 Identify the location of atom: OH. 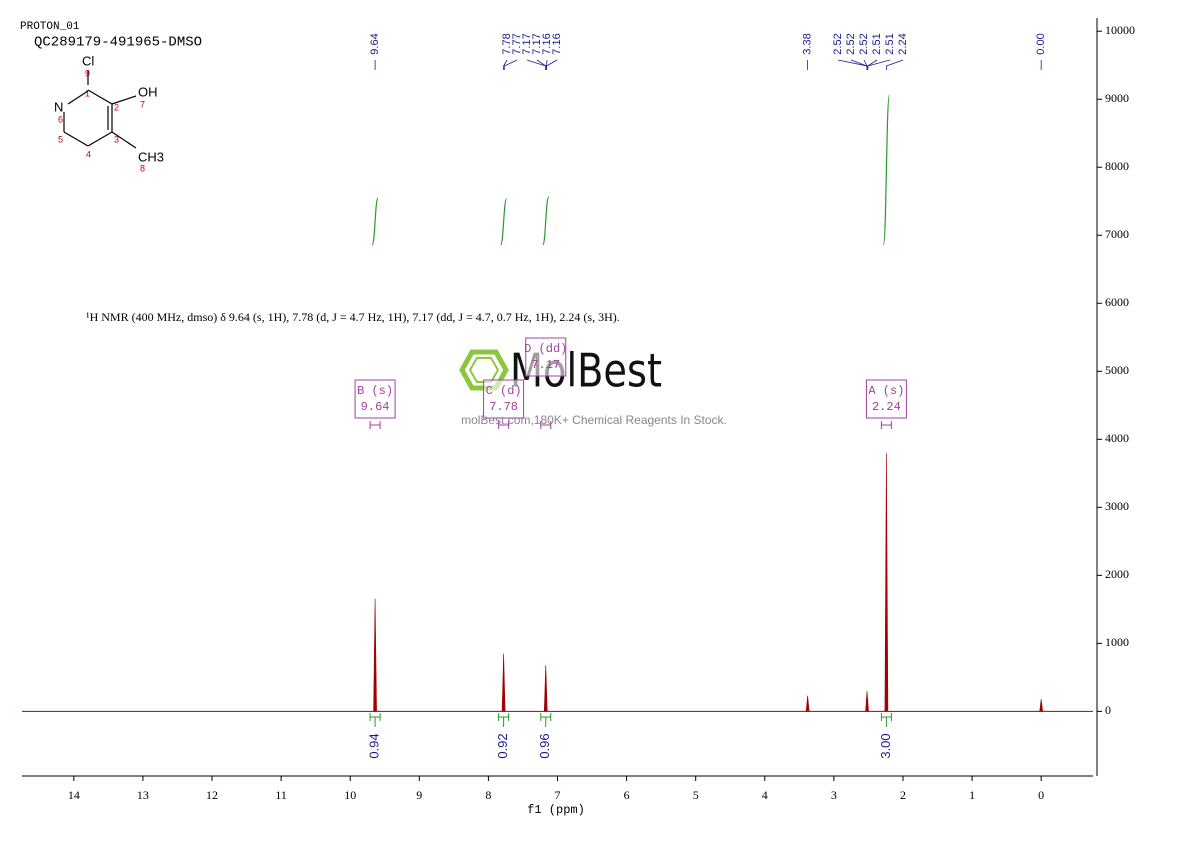
(148, 91).